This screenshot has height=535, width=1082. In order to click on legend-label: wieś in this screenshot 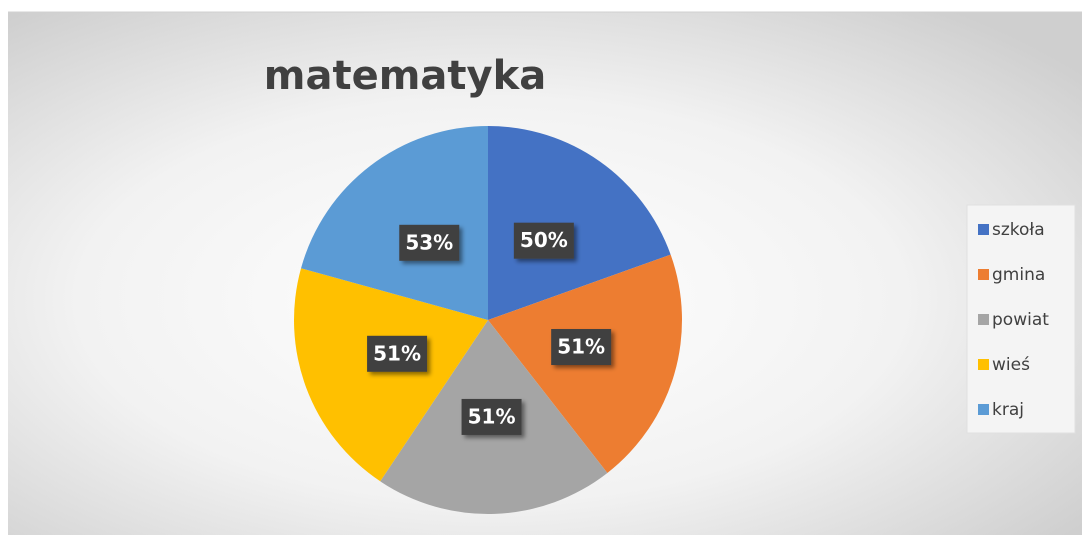, I will do `click(1011, 365)`.